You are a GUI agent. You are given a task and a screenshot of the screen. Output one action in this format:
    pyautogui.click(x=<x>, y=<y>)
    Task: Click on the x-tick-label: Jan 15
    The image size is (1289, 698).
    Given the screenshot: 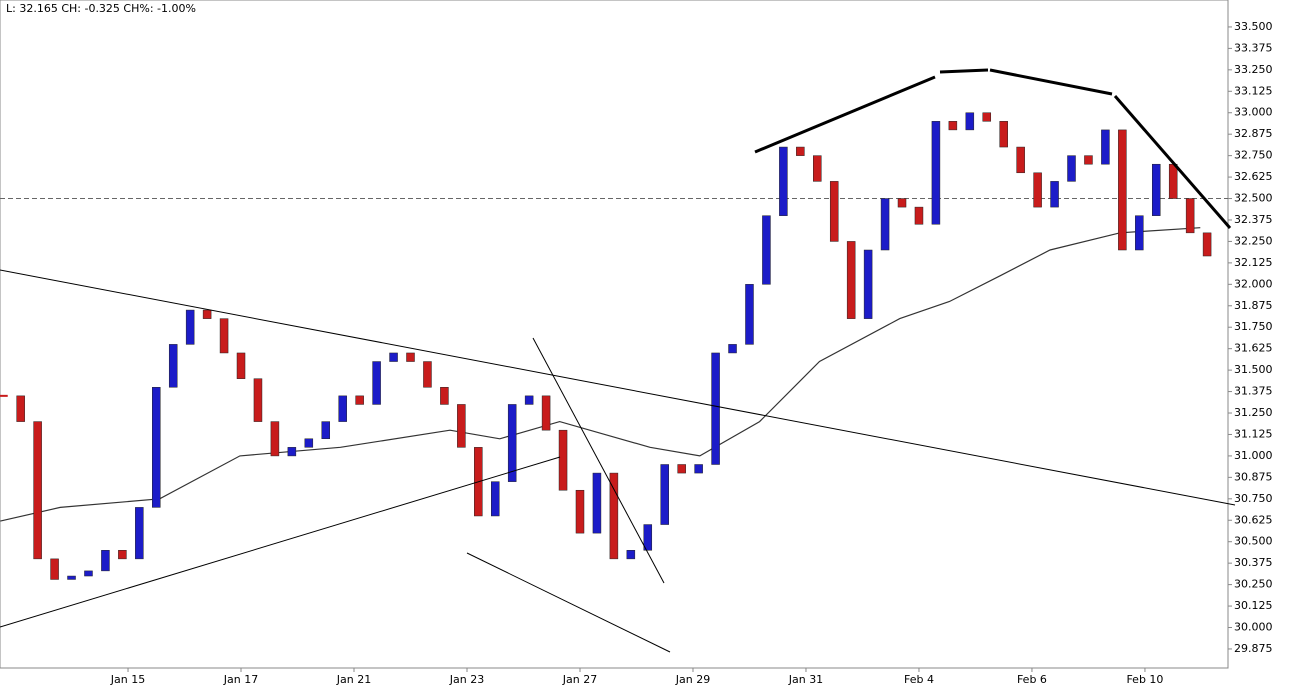 What is the action you would take?
    pyautogui.click(x=127, y=679)
    